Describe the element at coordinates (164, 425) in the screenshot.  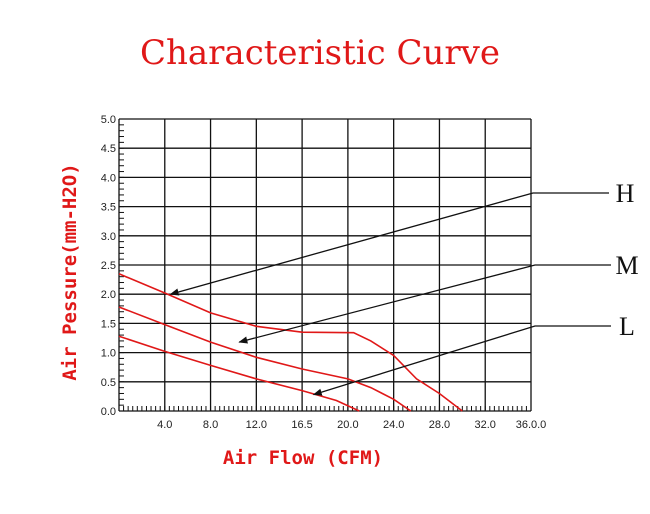
I see `x-tick-label: 4.0` at that location.